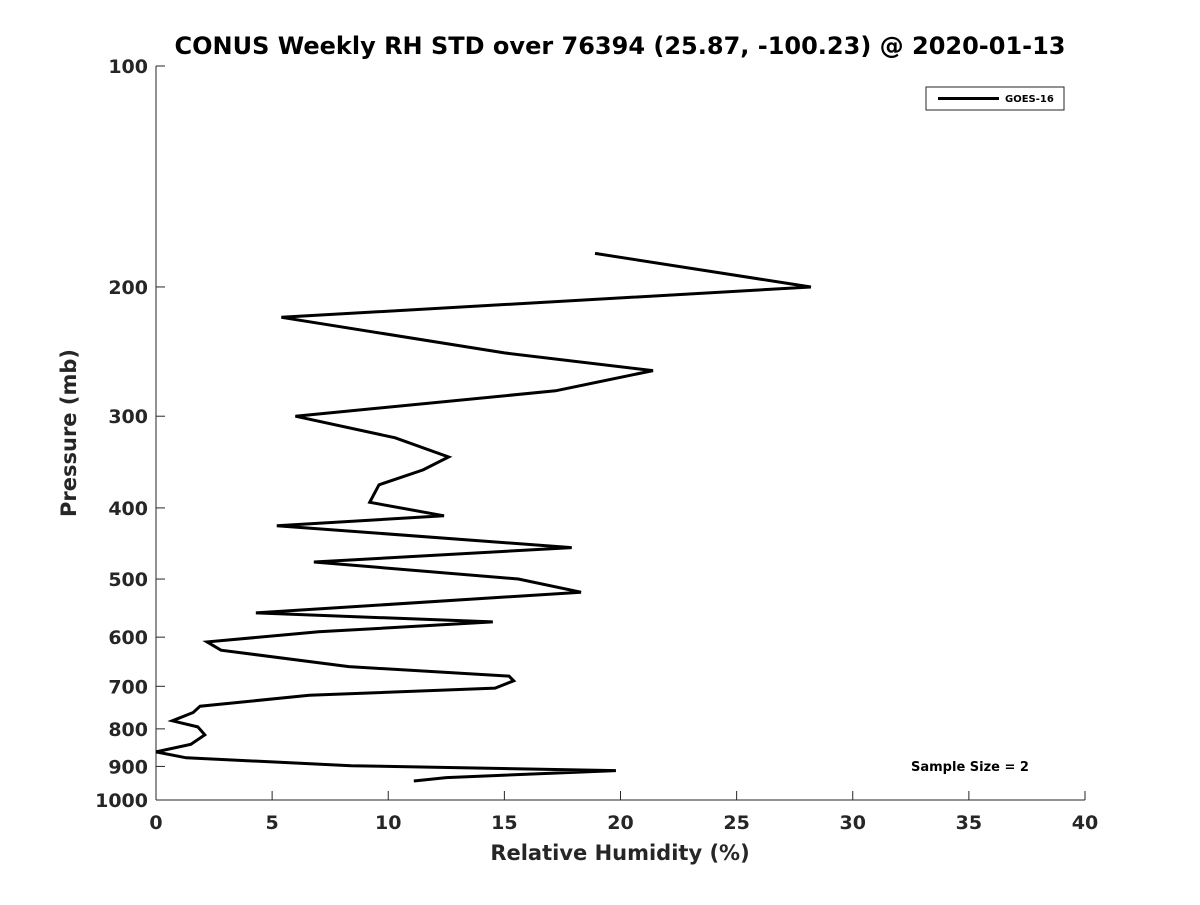  What do you see at coordinates (272, 823) in the screenshot?
I see `x-tick-label: 5` at bounding box center [272, 823].